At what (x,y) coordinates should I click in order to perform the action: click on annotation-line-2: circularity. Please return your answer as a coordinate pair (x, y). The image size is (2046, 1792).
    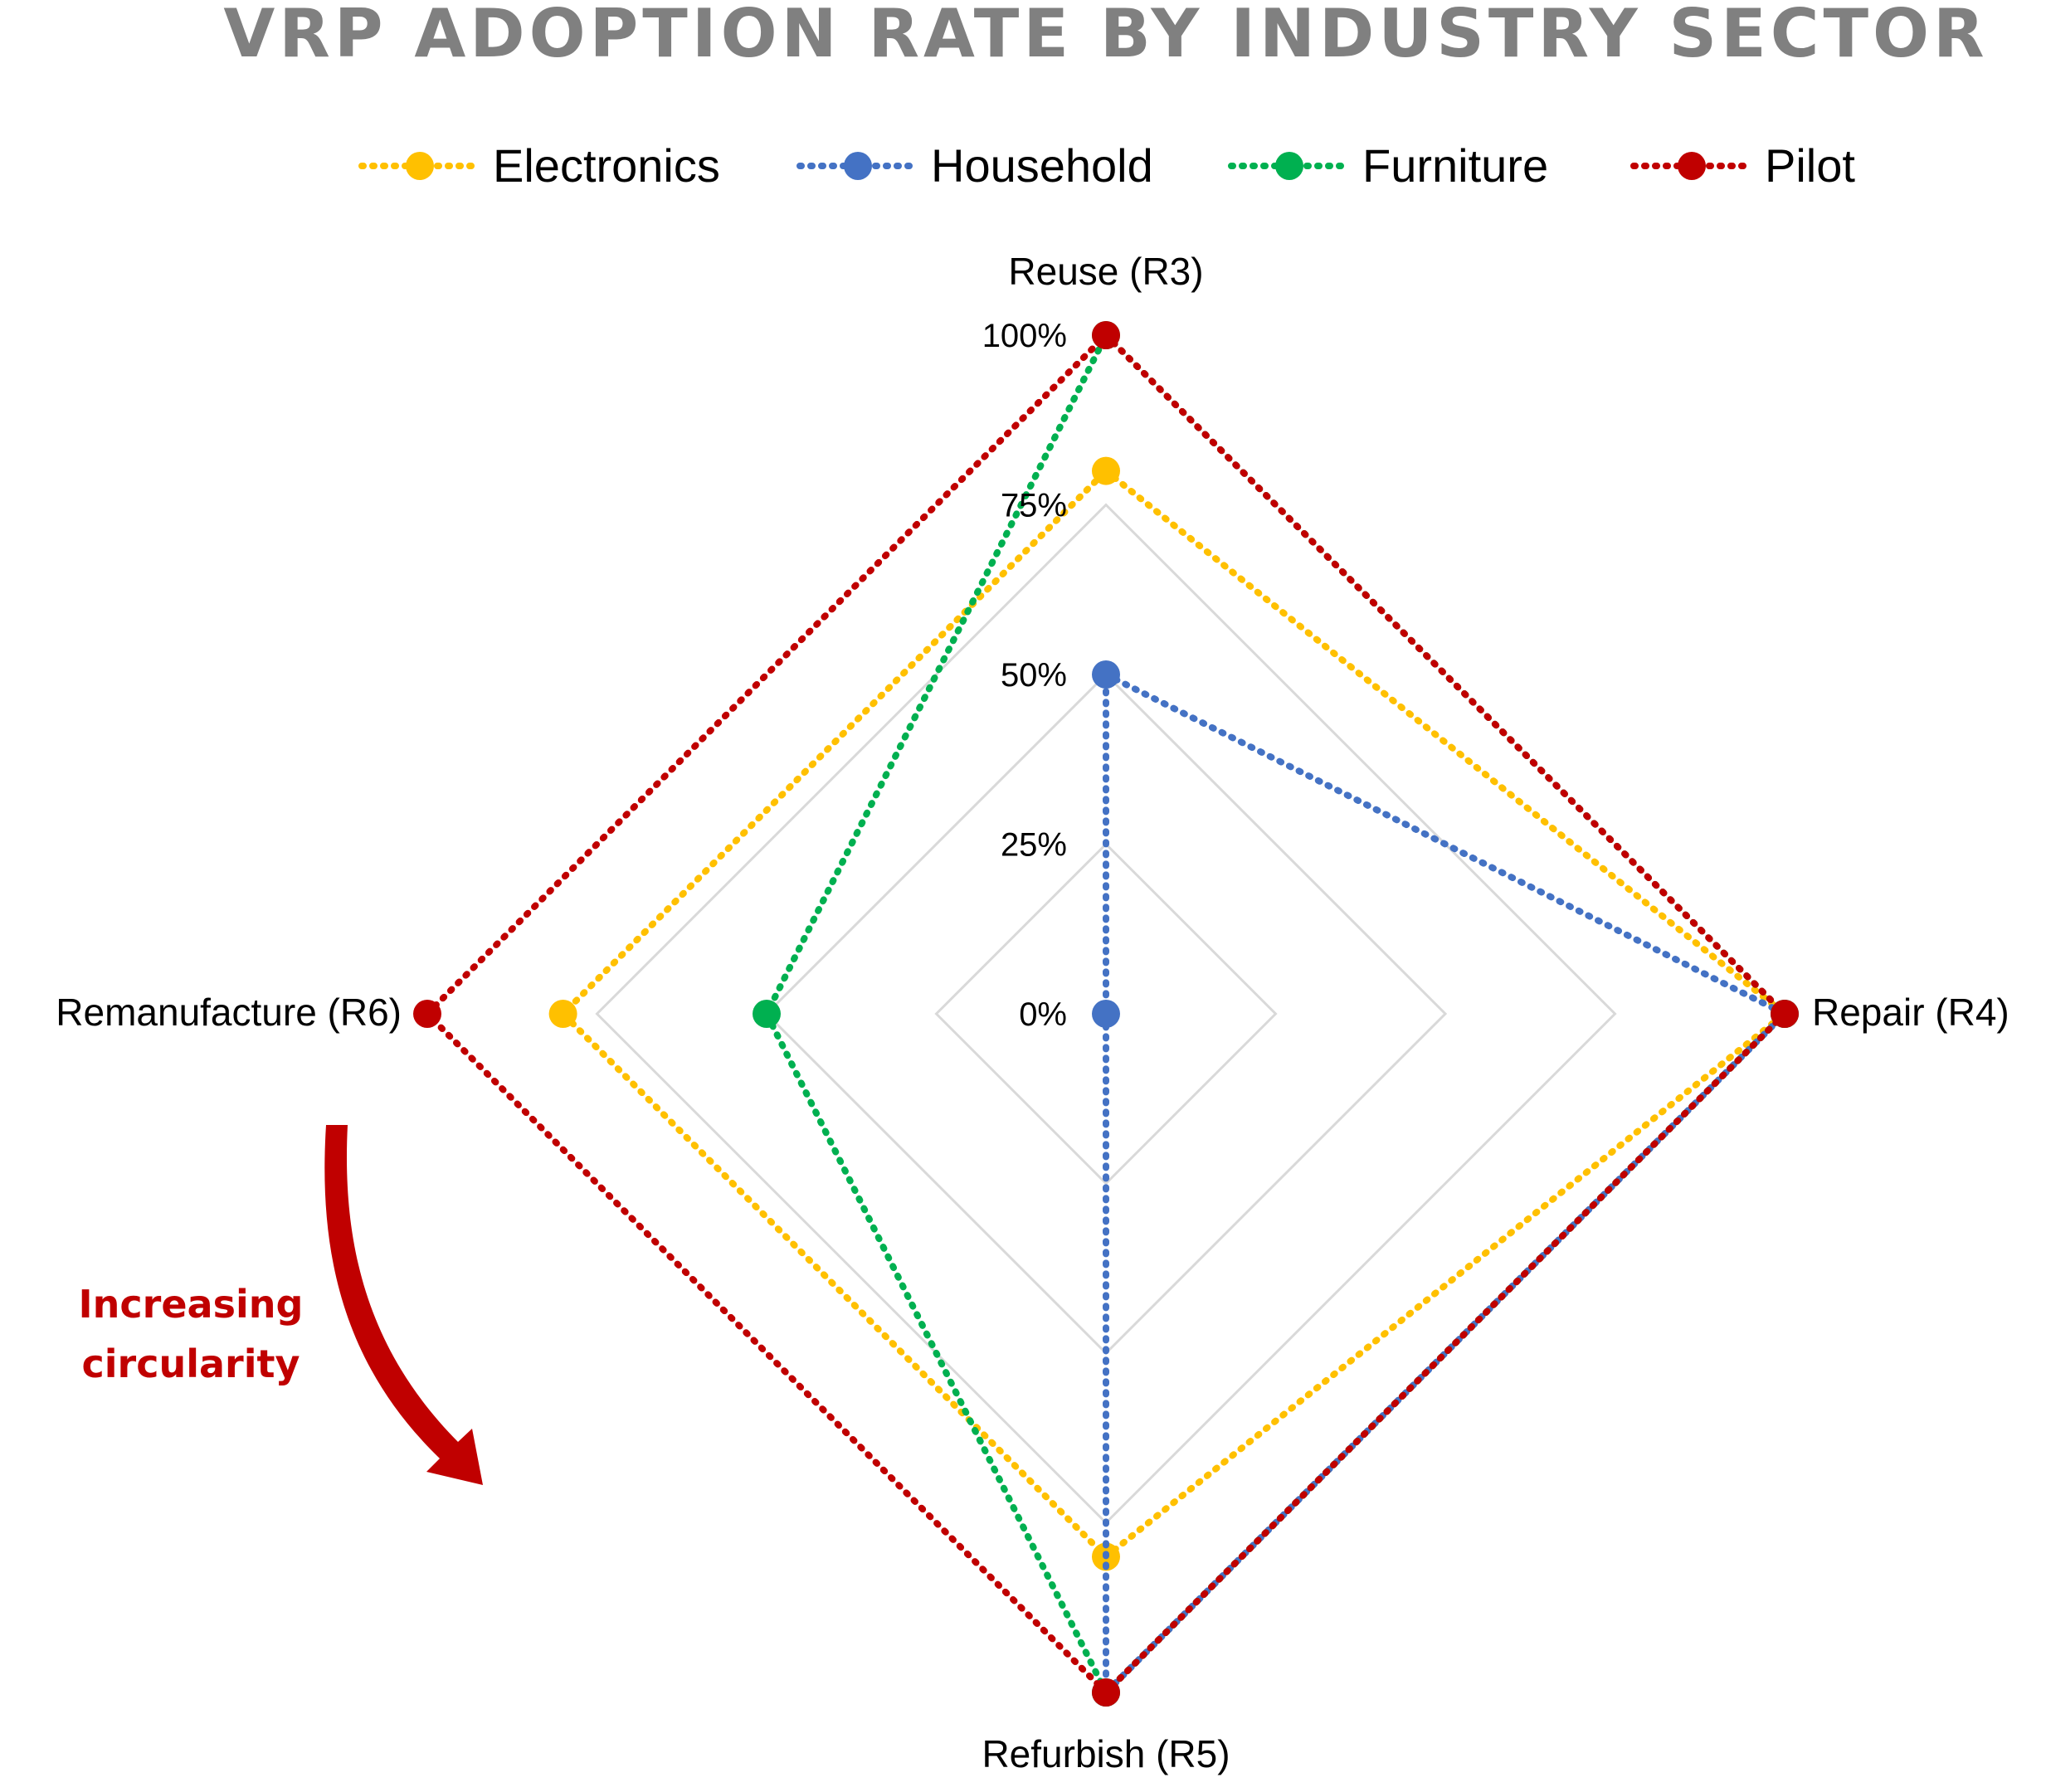
    Looking at the image, I should click on (191, 1364).